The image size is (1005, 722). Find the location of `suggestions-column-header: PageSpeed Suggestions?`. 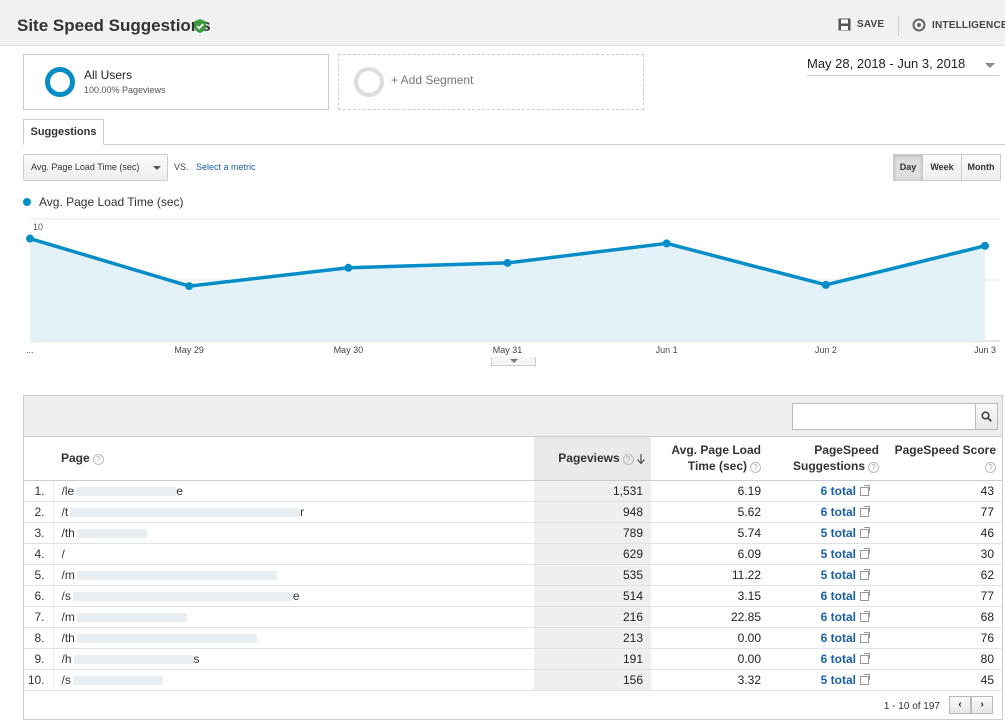

suggestions-column-header: PageSpeed Suggestions? is located at coordinates (828, 459).